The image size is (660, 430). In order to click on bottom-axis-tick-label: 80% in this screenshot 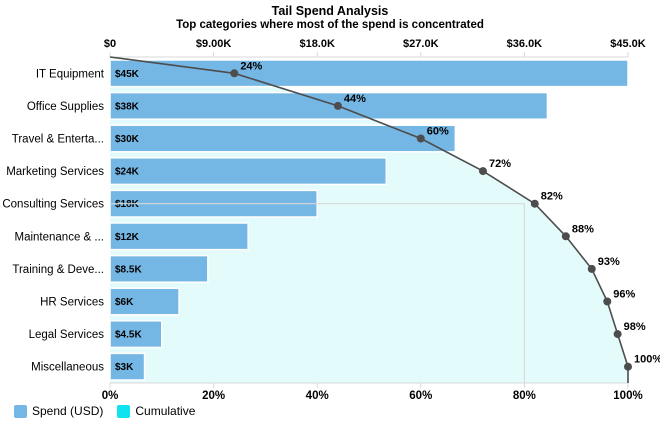, I will do `click(524, 396)`.